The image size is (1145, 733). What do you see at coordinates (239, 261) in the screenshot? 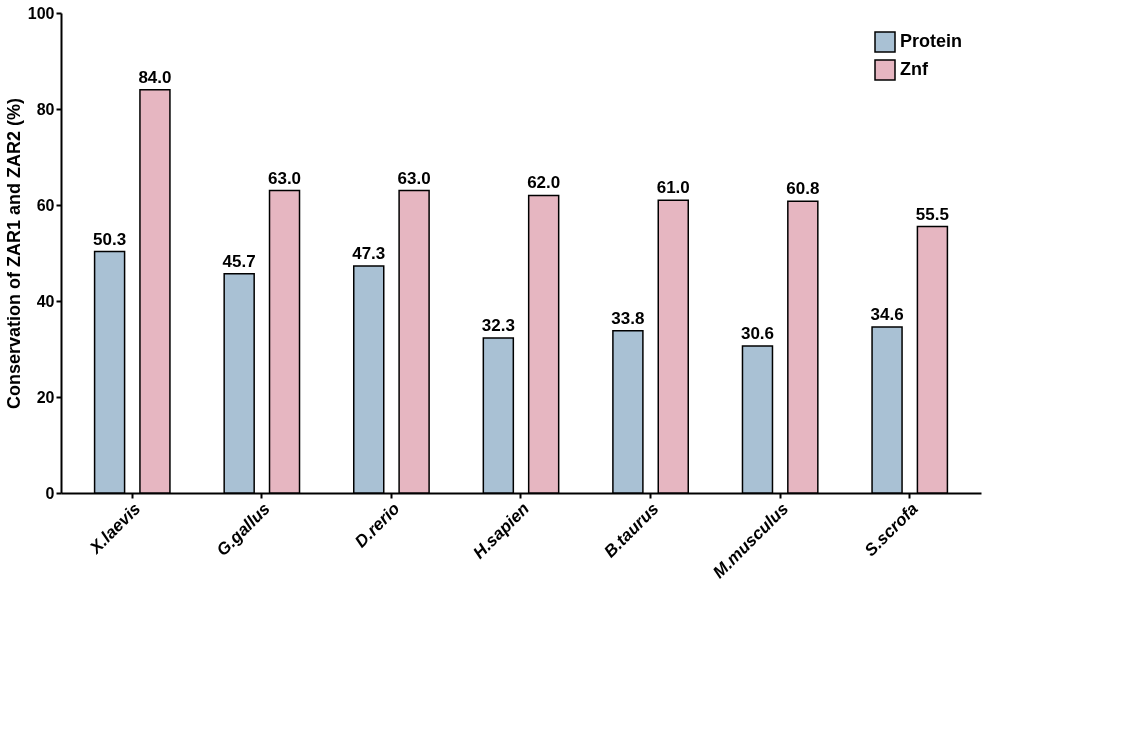
I see `text: 45.7` at bounding box center [239, 261].